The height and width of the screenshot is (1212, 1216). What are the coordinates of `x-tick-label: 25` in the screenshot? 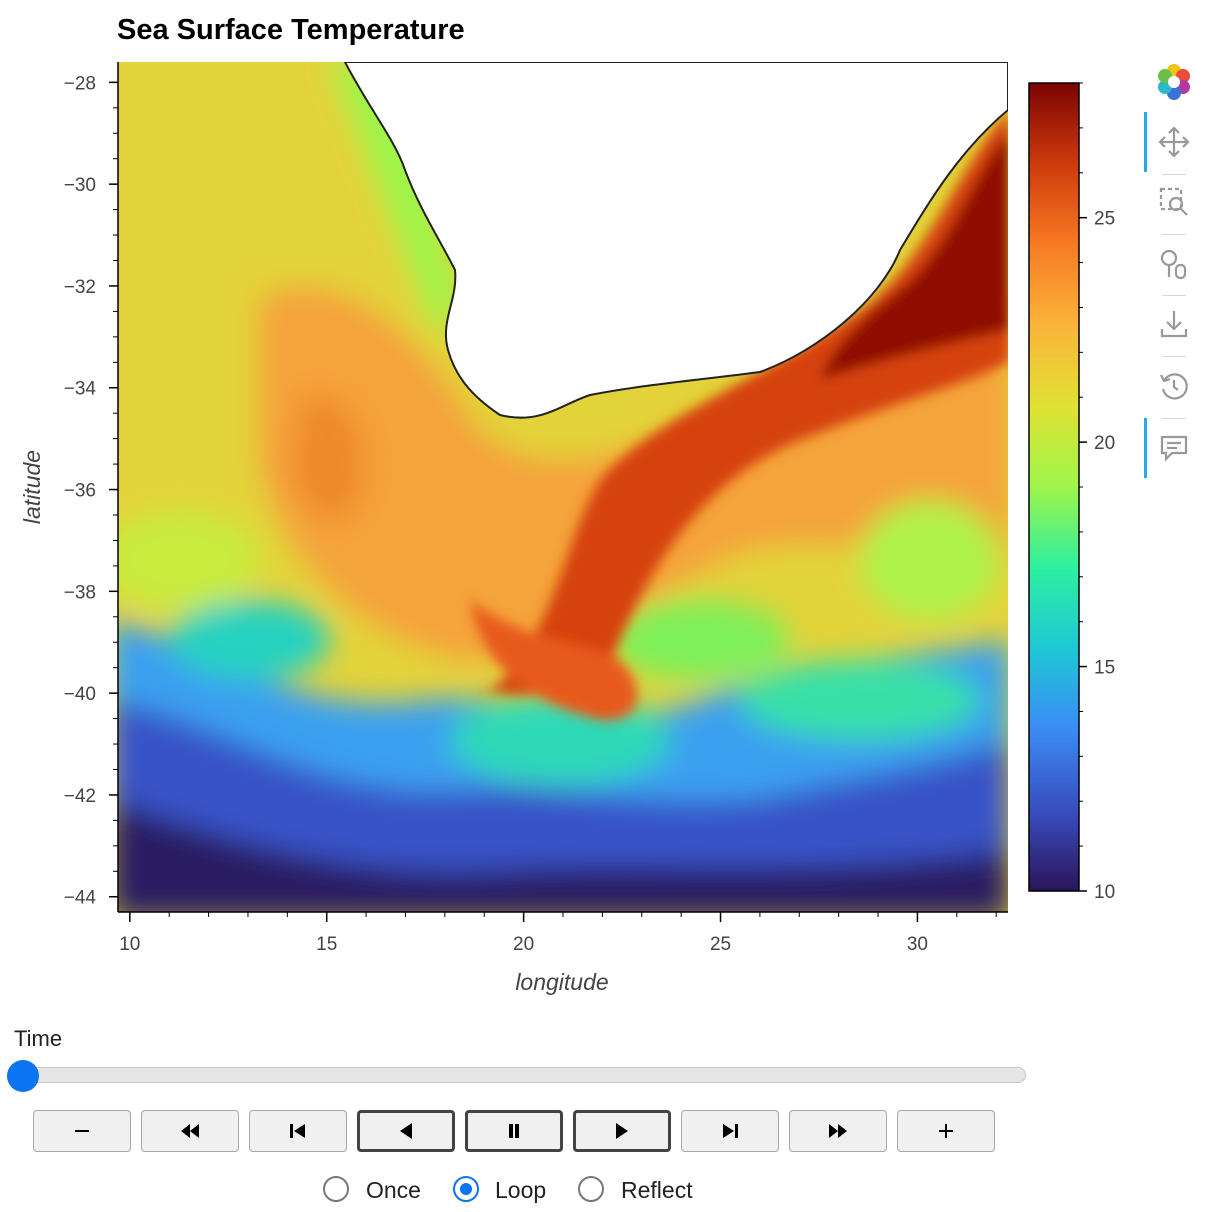 It's located at (720, 944).